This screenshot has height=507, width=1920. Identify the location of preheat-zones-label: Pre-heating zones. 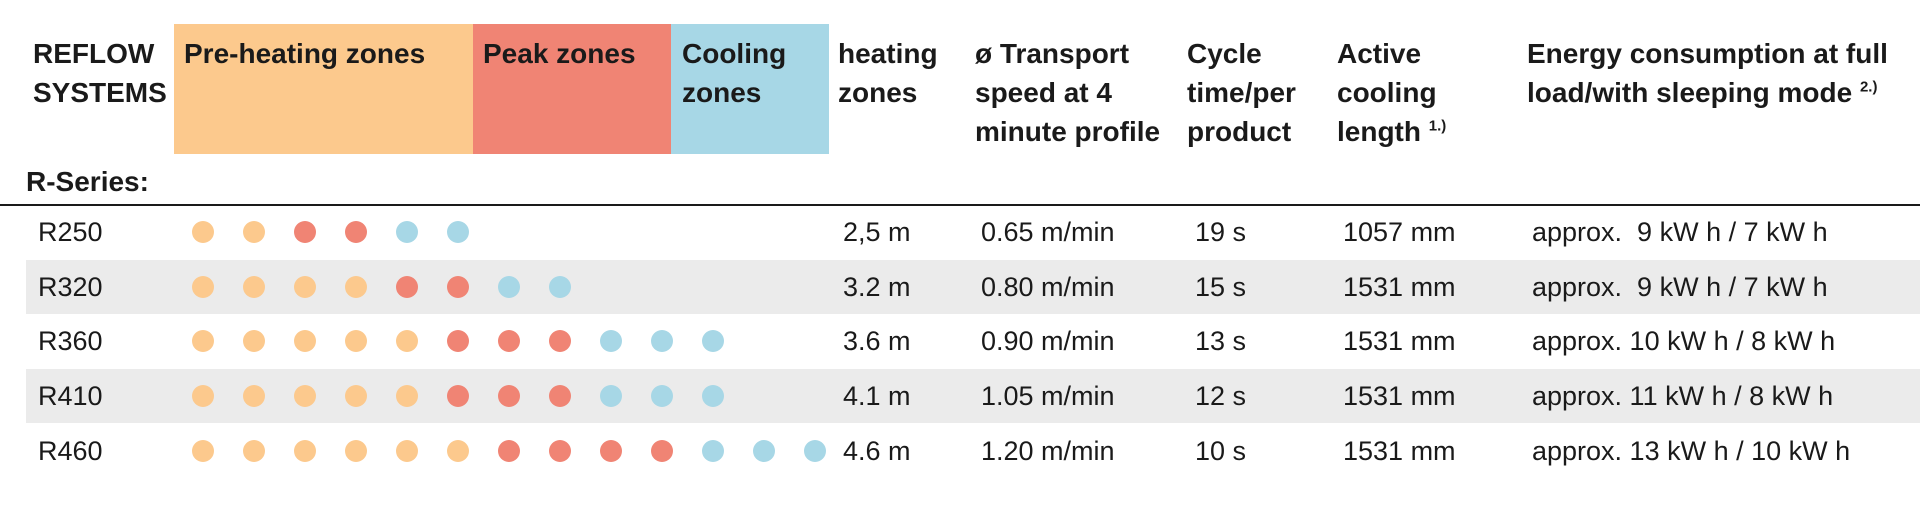
(305, 53).